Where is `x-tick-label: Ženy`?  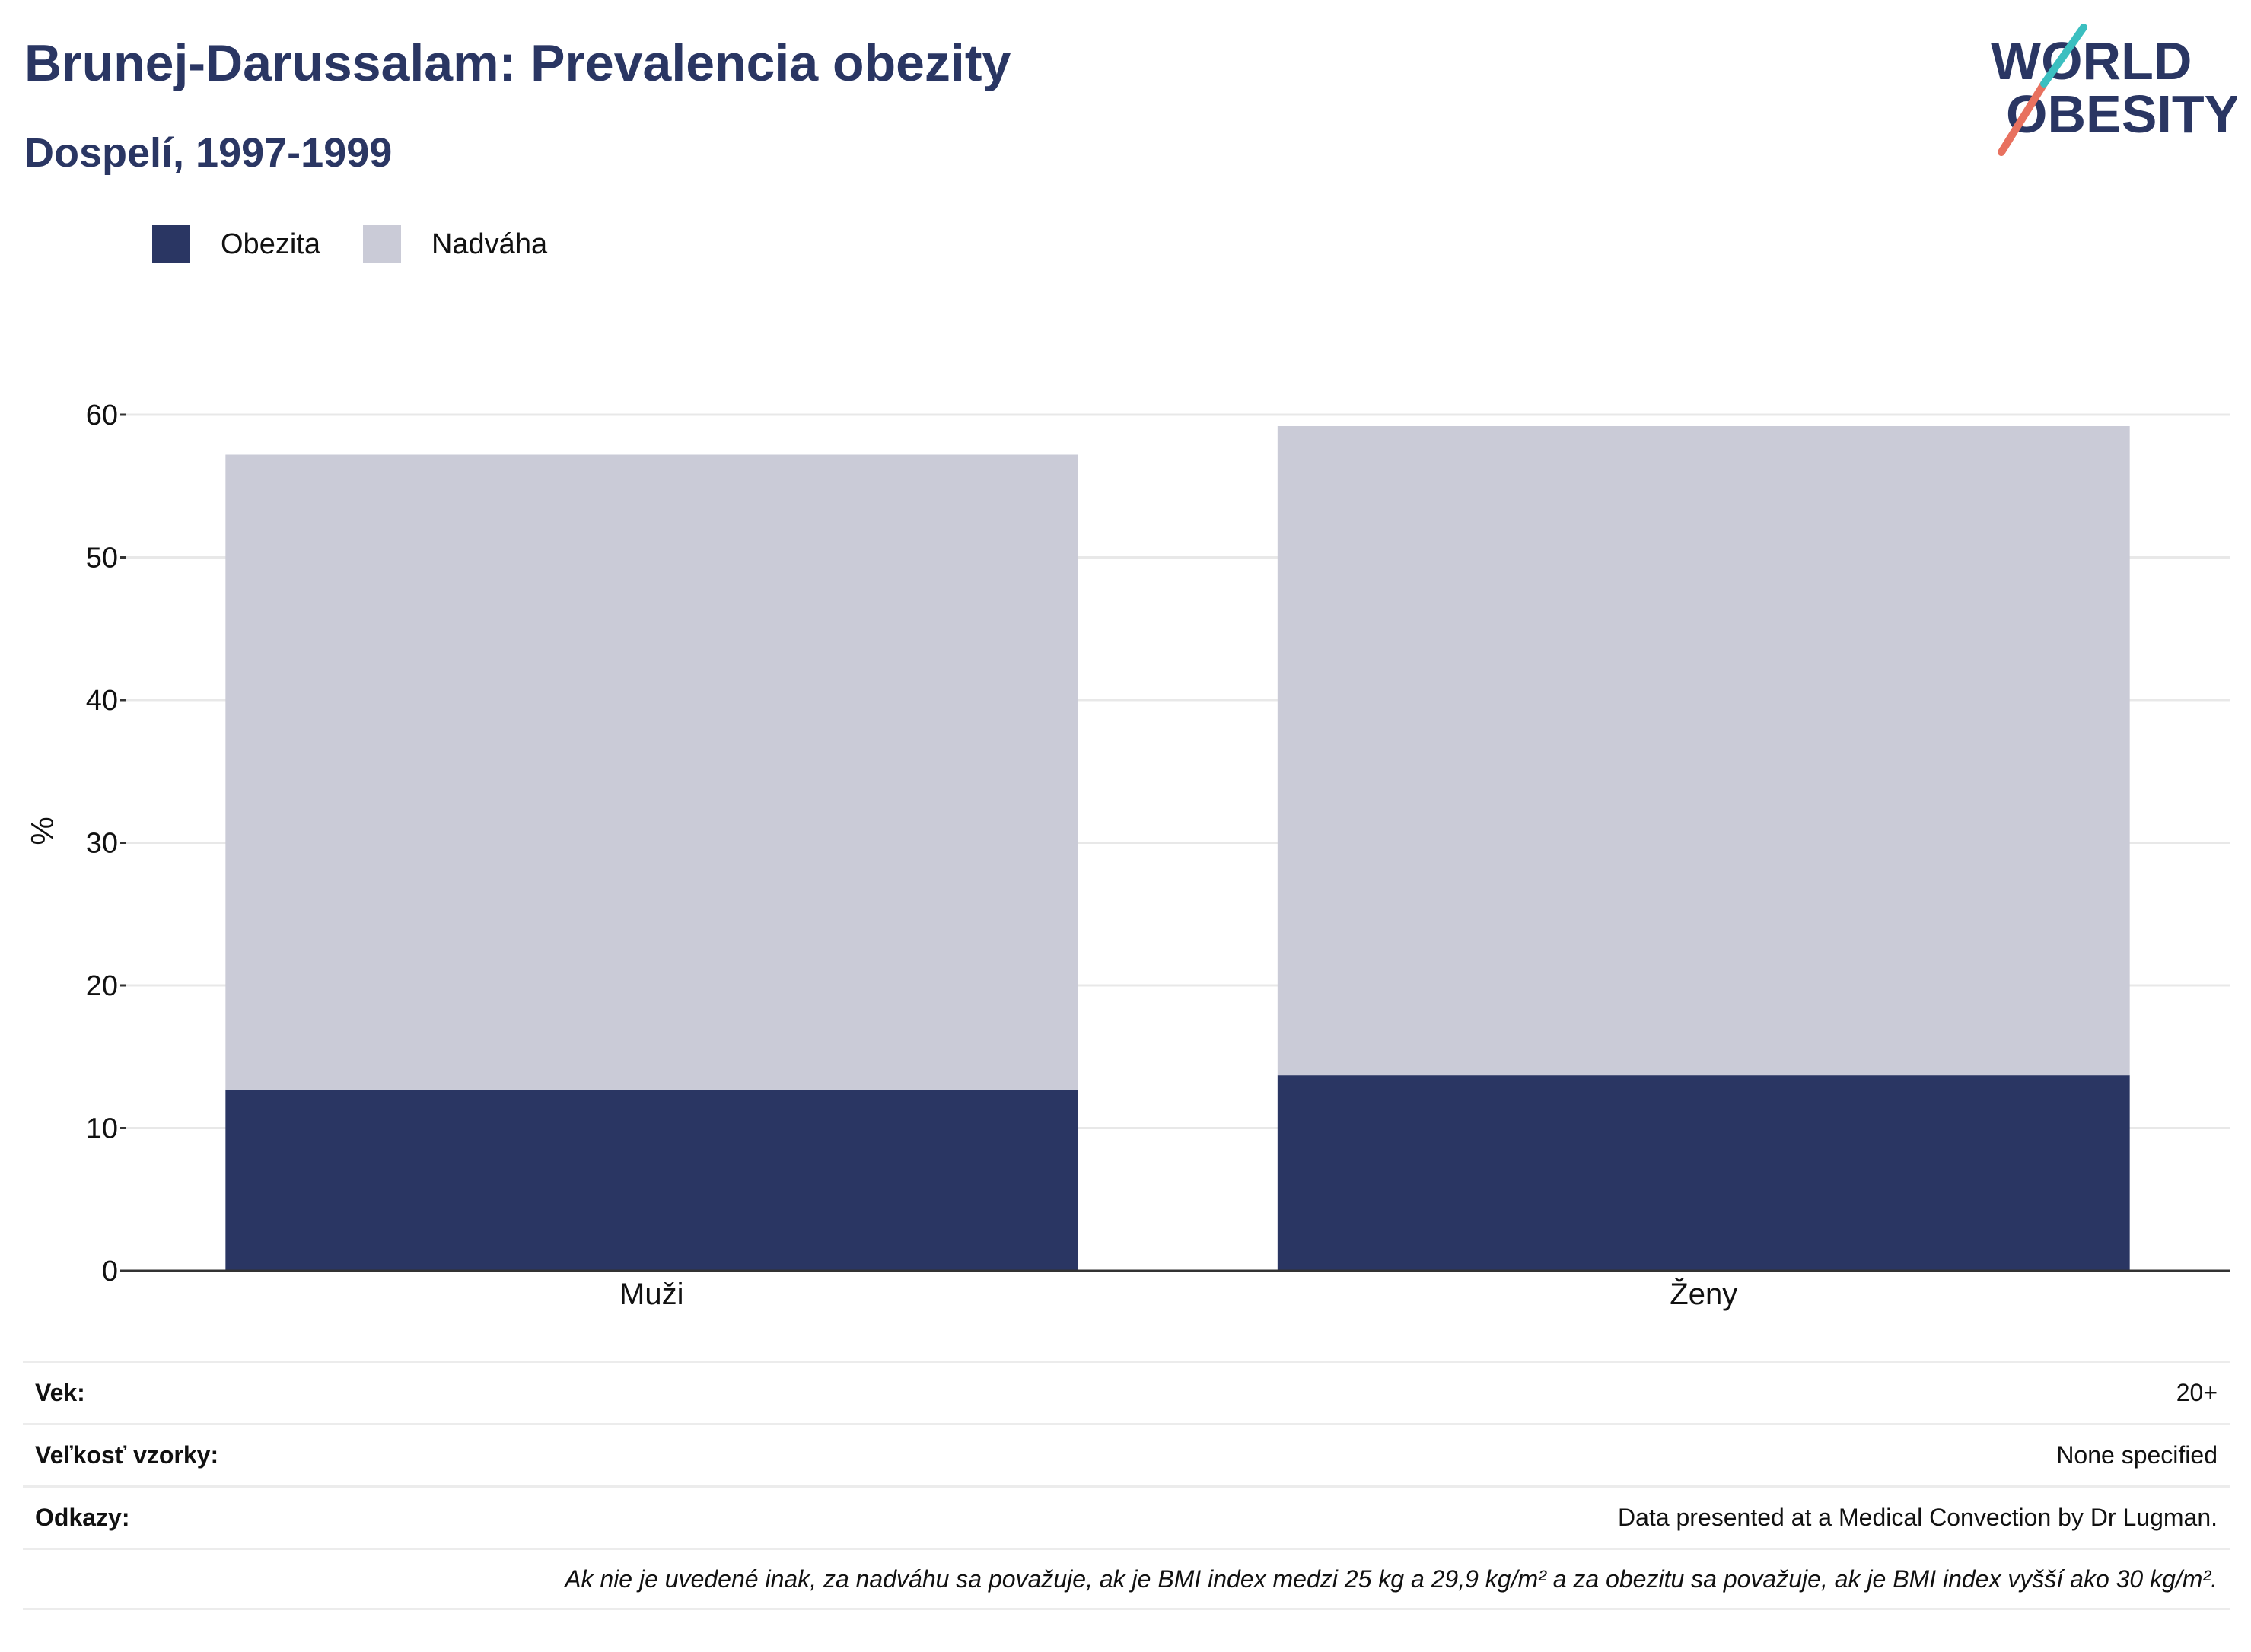
x-tick-label: Ženy is located at coordinates (1703, 1294).